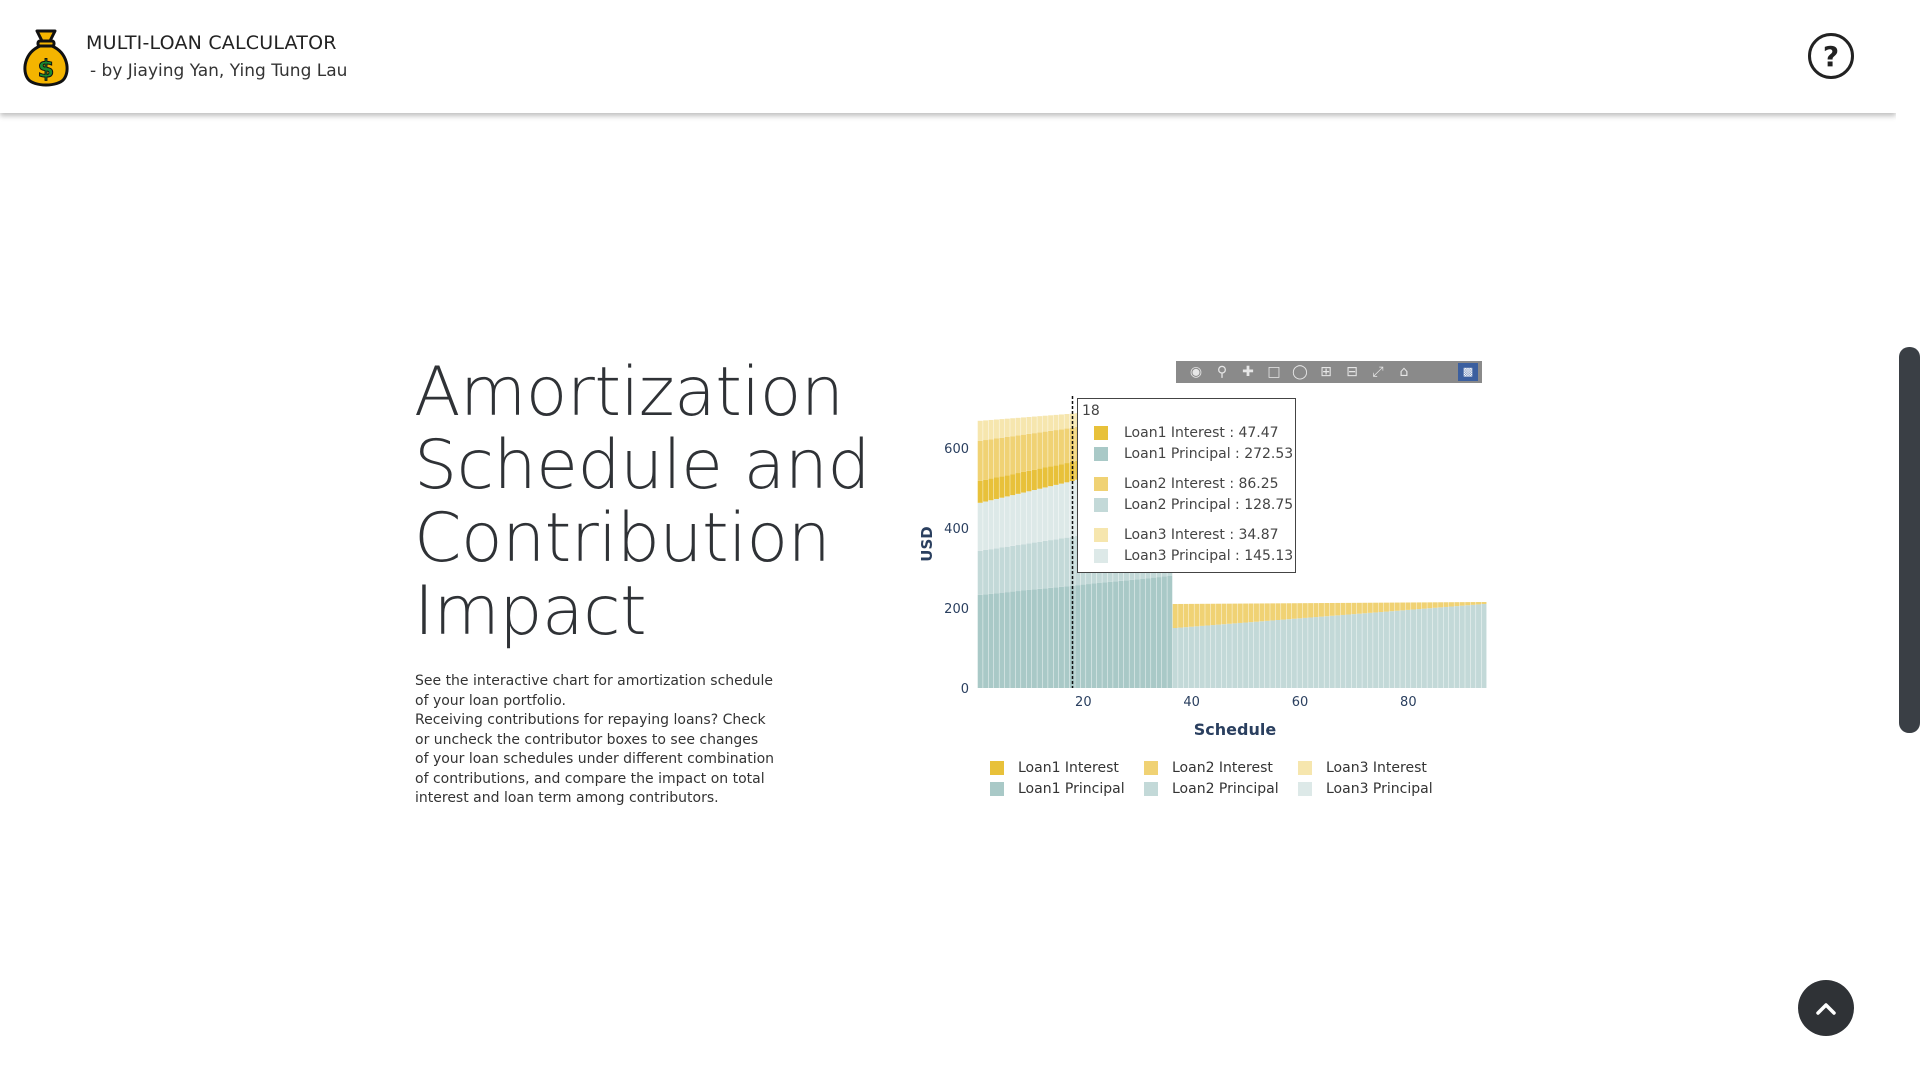 This screenshot has width=1920, height=1080. Describe the element at coordinates (1468, 372) in the screenshot. I see `plotly-logo-icon: ▩` at that location.